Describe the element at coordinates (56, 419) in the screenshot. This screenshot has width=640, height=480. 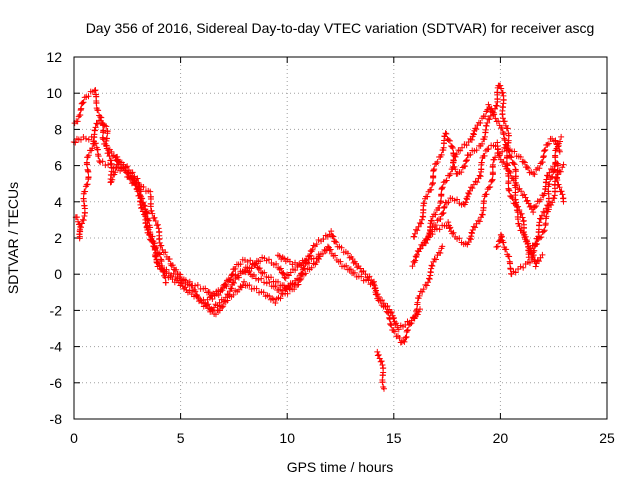
I see `y-tick-label: -8` at that location.